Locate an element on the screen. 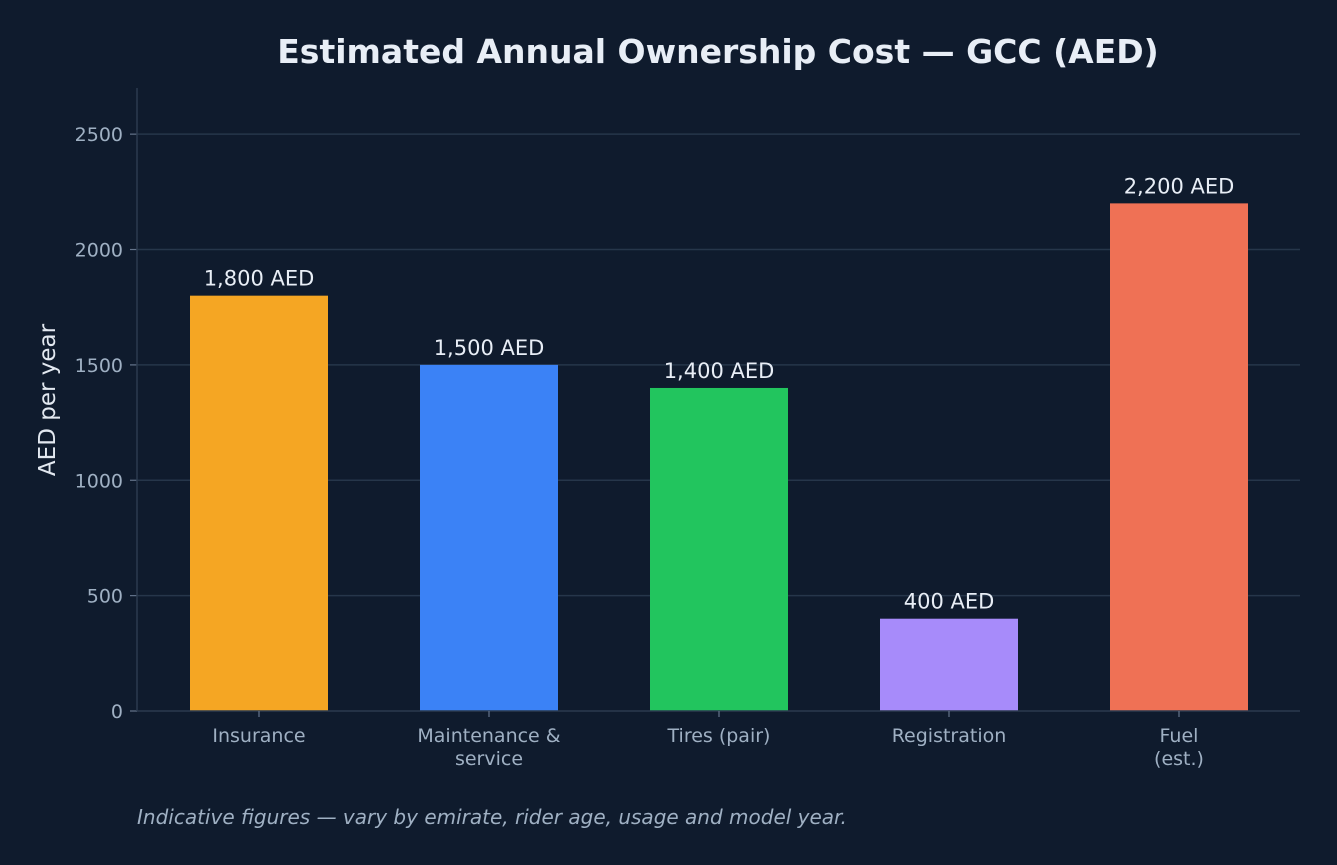  y-tick-label: 1000 is located at coordinates (99, 481).